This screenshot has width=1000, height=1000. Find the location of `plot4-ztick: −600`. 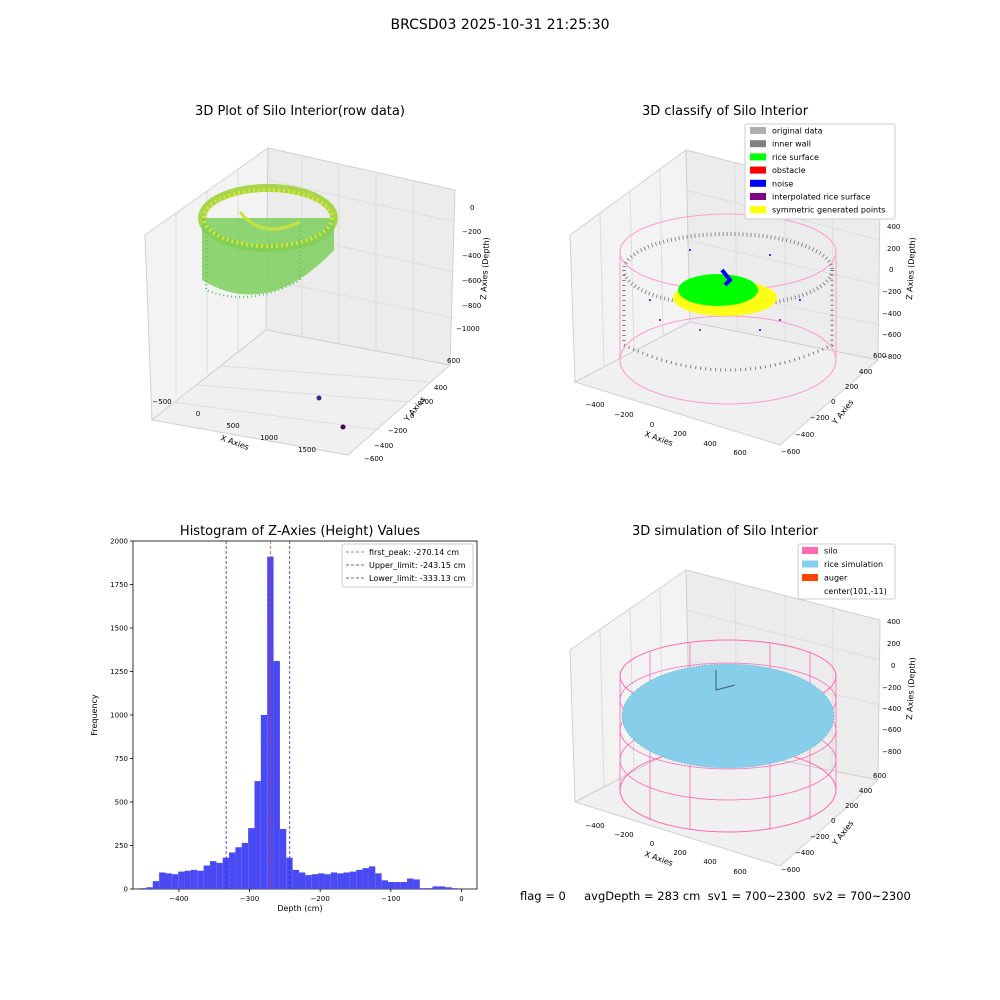

plot4-ztick: −600 is located at coordinates (891, 730).